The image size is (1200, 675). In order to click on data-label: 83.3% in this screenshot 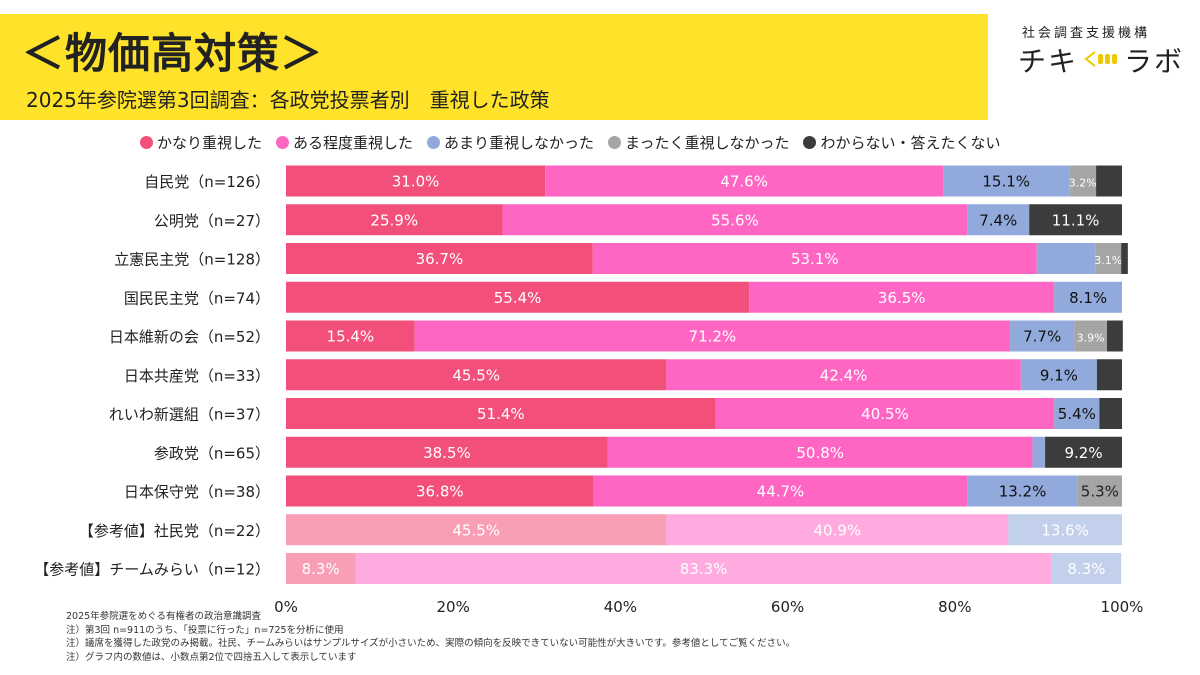, I will do `click(704, 569)`.